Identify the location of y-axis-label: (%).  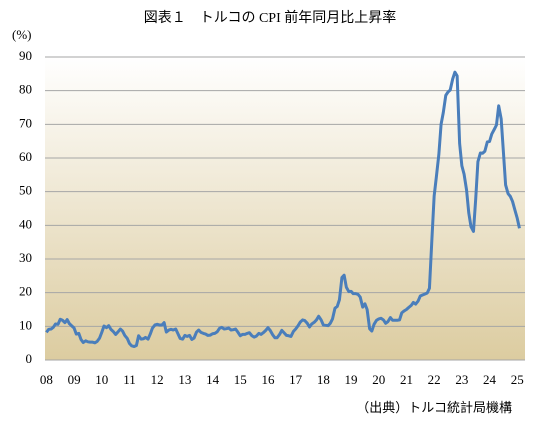
(22, 34).